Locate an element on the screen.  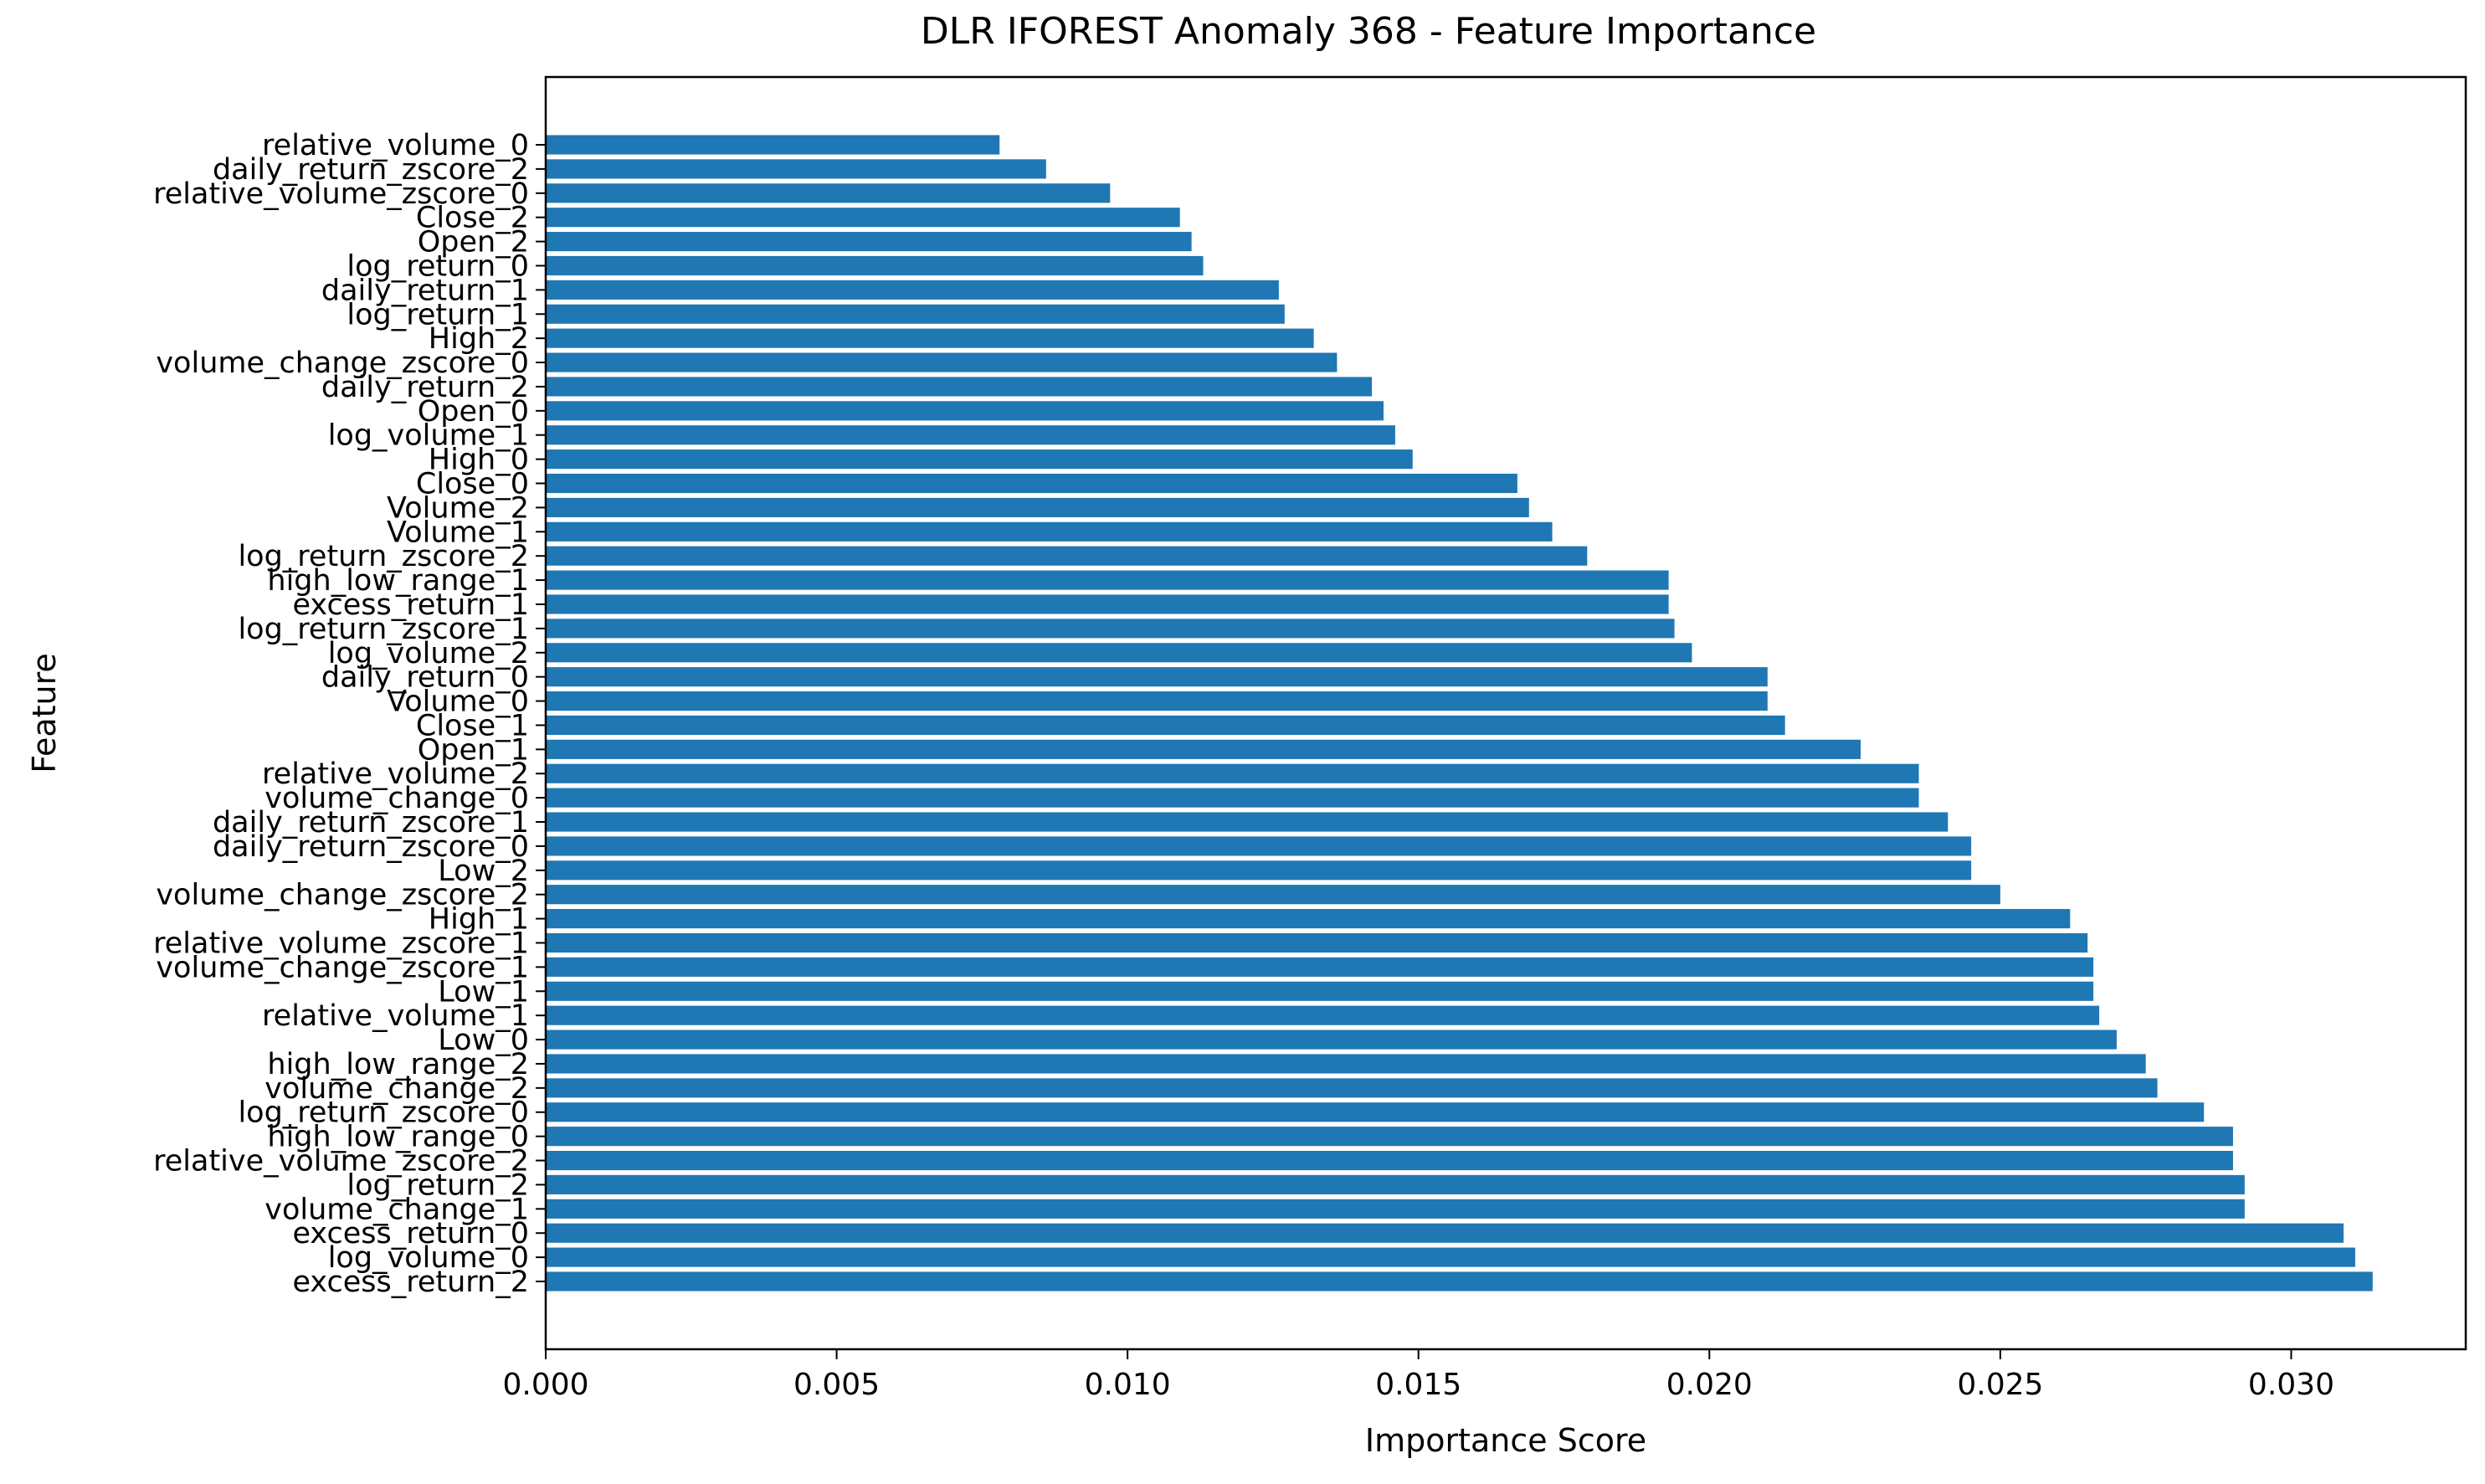
y-tick-label: relative_volume_zscore_1 is located at coordinates (341, 943).